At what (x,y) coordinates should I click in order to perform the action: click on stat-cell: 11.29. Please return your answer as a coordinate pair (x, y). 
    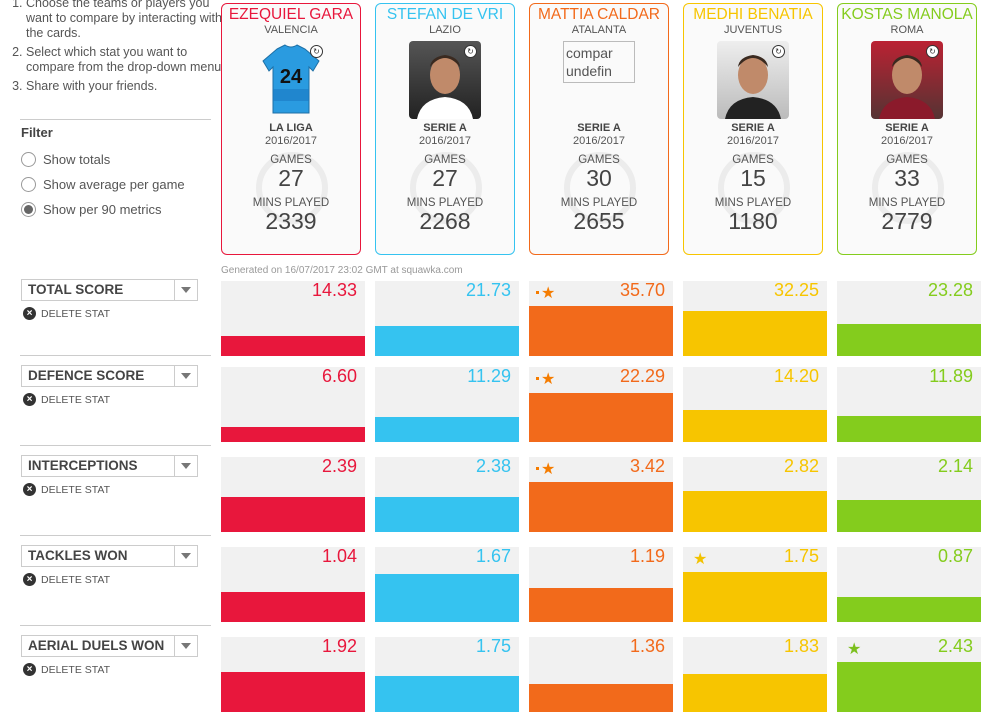
    Looking at the image, I should click on (447, 404).